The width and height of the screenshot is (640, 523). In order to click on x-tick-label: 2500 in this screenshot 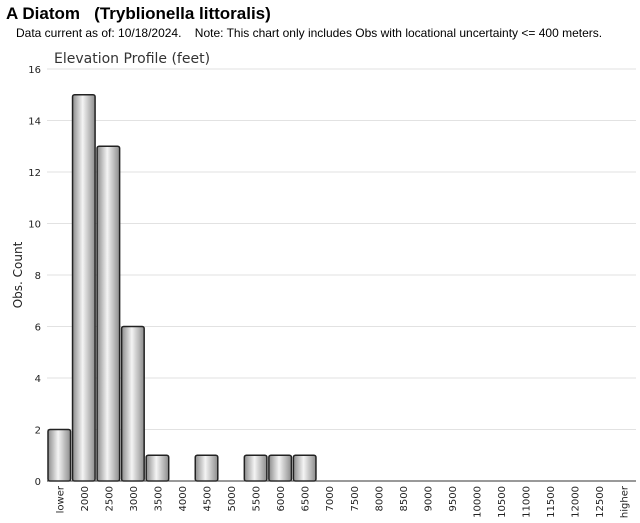, I will do `click(109, 498)`.